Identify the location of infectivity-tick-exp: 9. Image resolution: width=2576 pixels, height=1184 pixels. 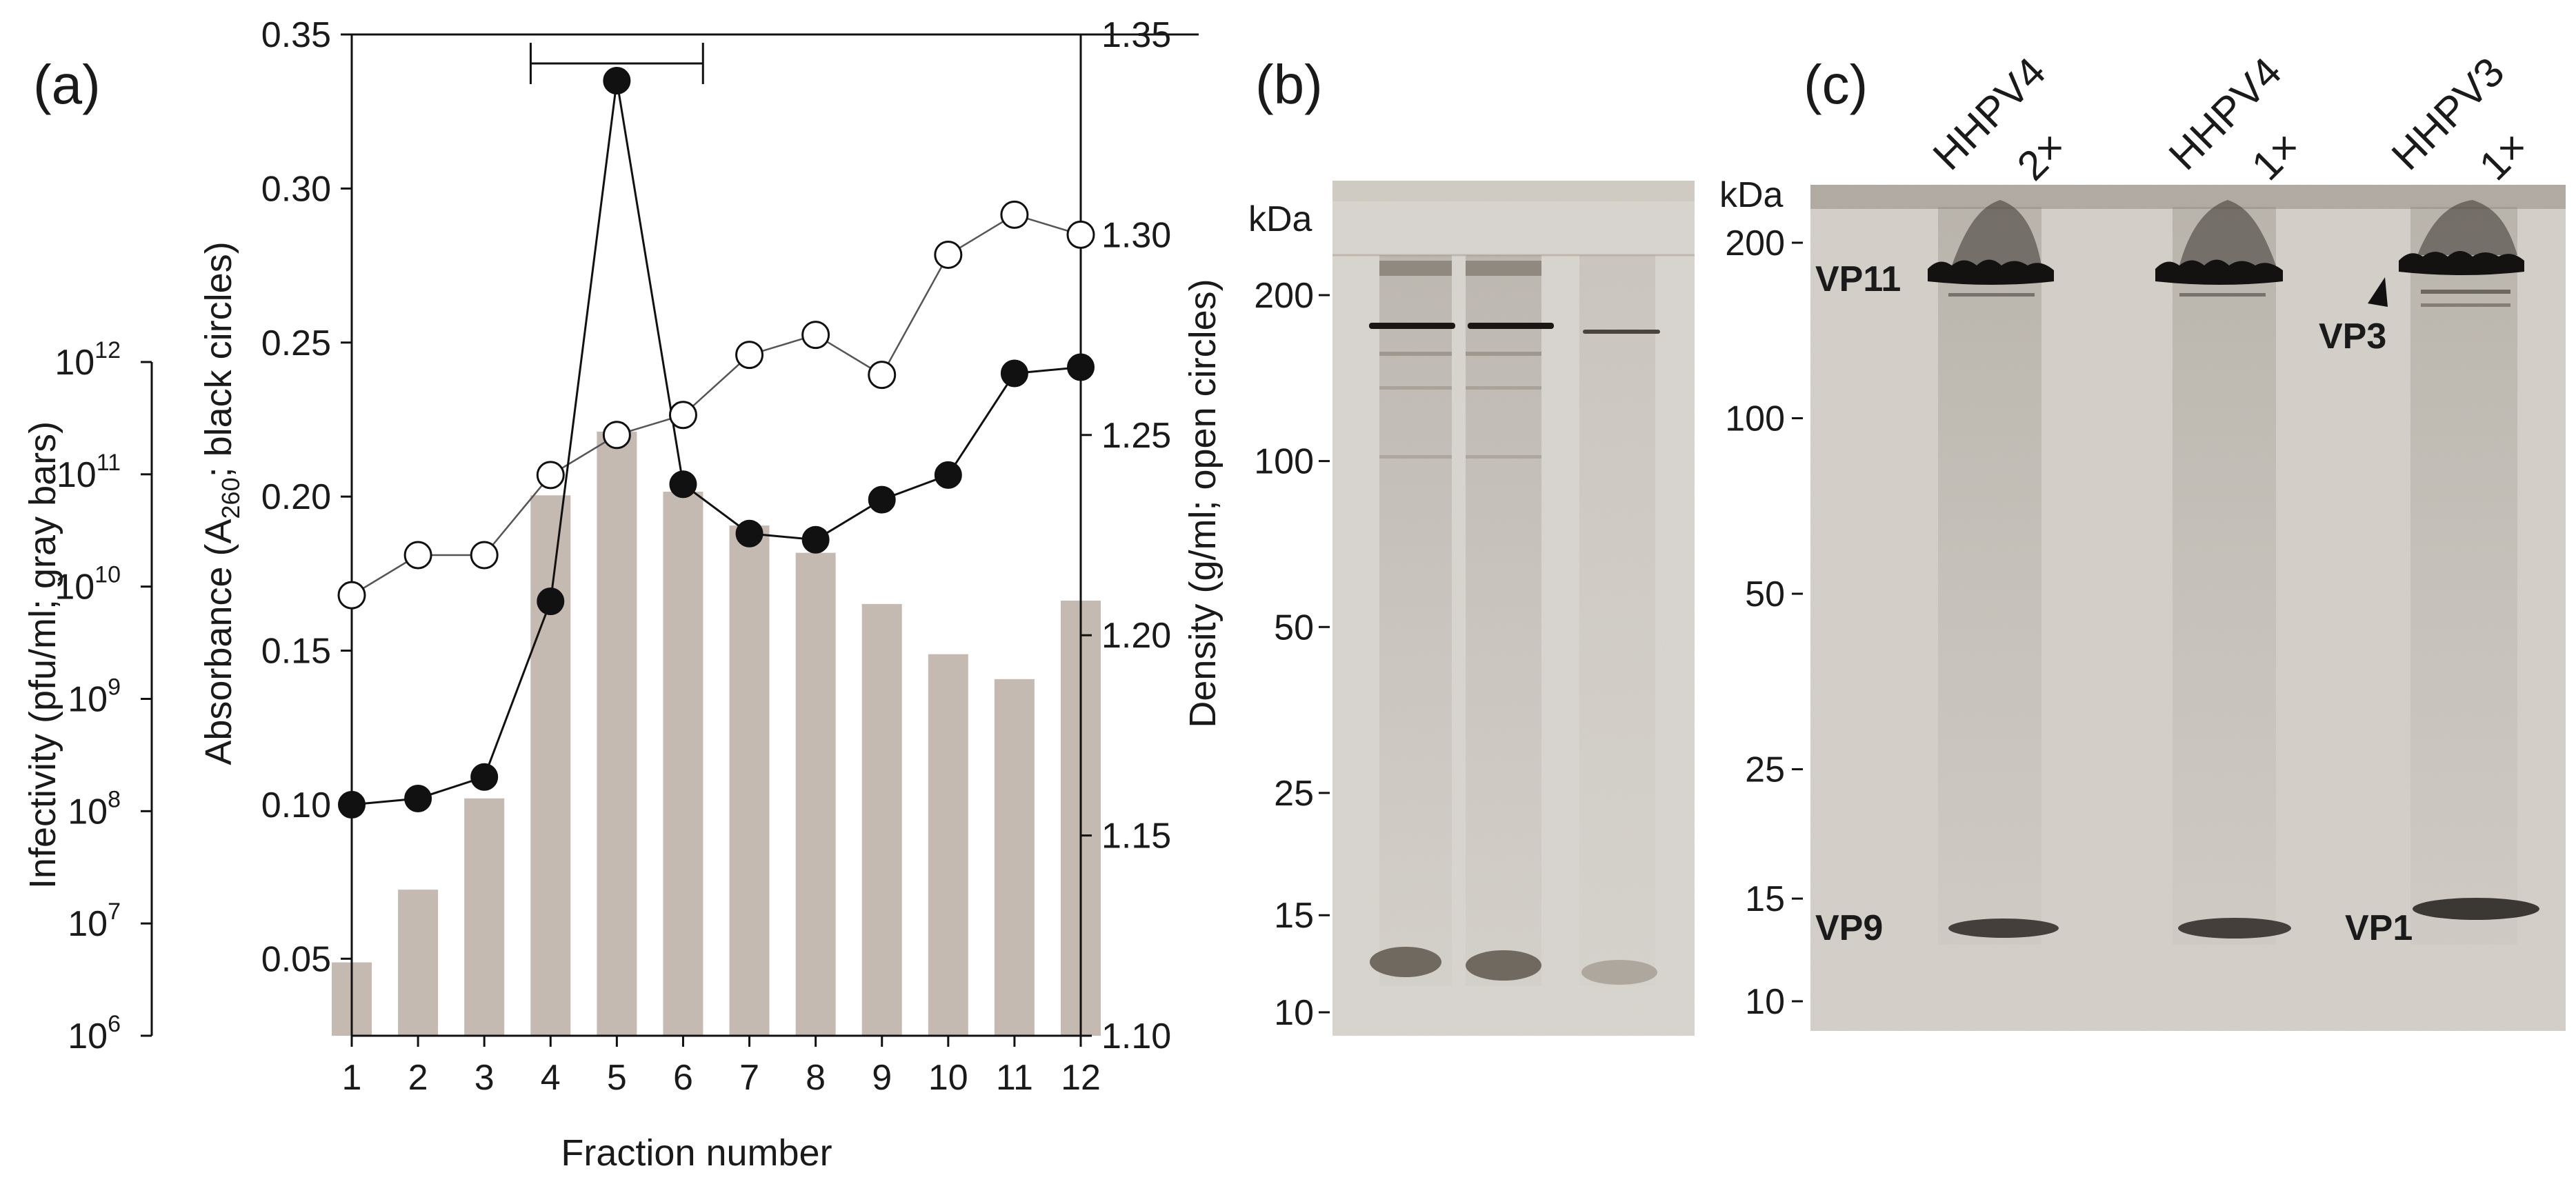
(114, 687).